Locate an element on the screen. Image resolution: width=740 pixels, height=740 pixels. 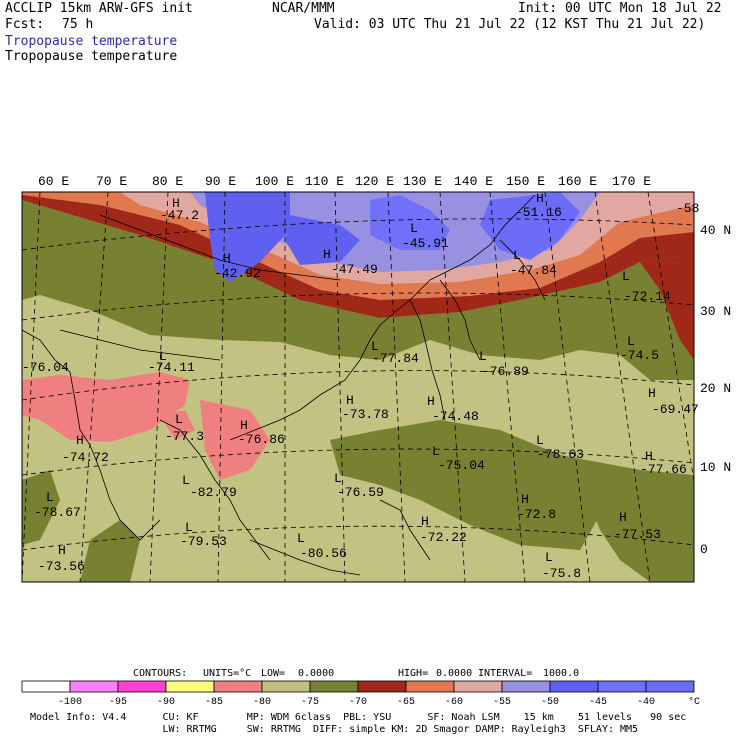
contour-value-label: -75.8 is located at coordinates (561, 573).